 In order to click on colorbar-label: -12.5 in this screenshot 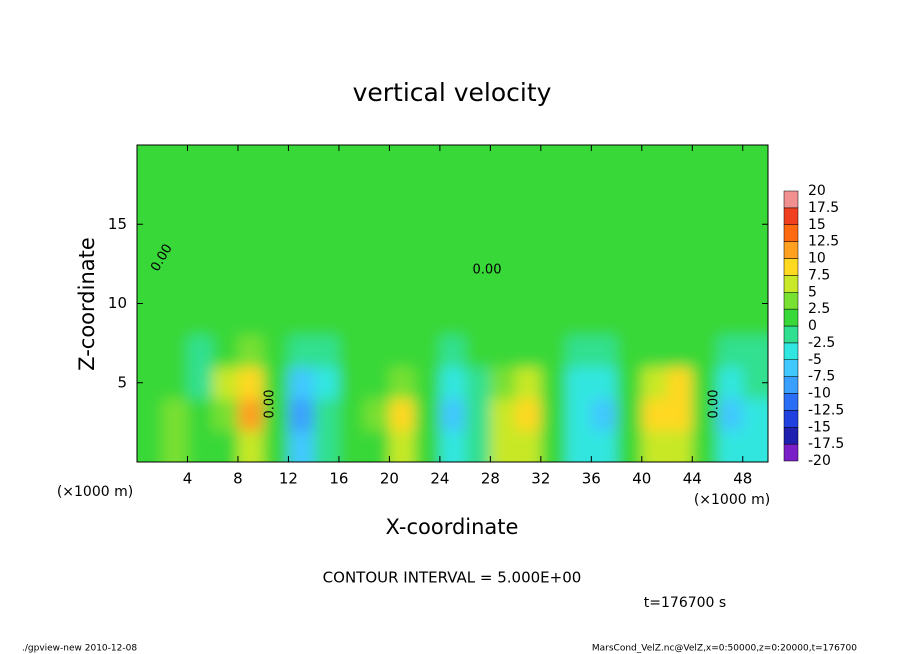, I will do `click(826, 410)`.